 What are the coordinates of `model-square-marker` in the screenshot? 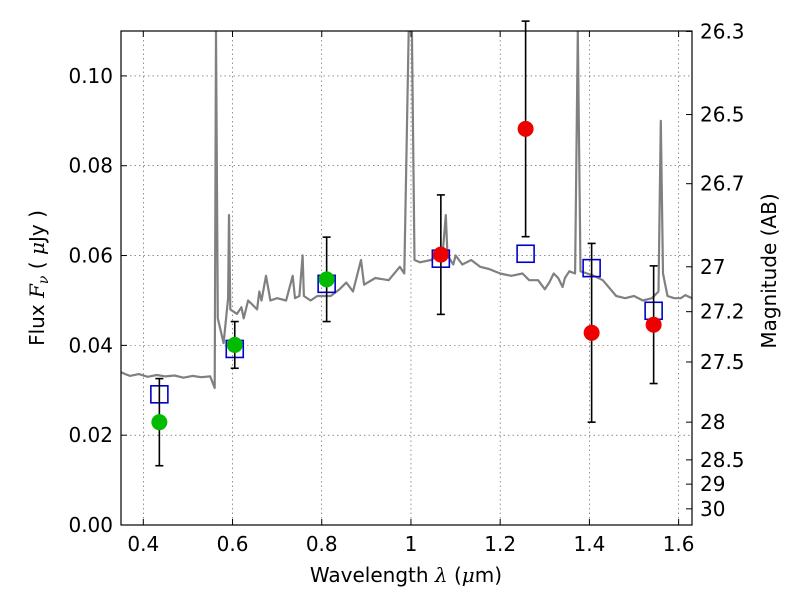 It's located at (525, 254).